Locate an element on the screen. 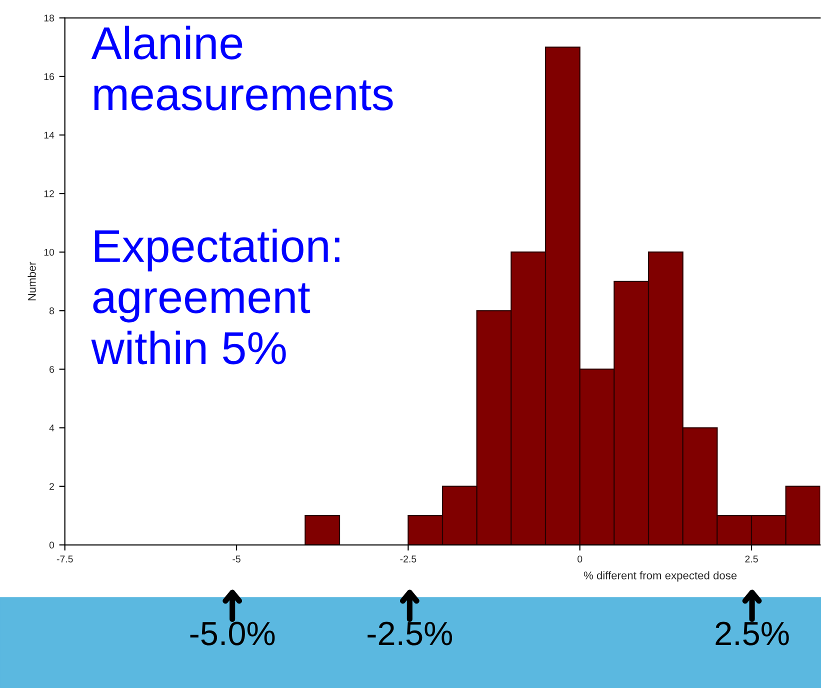 This screenshot has height=688, width=821. annotation: Alanine measurements is located at coordinates (242, 68).